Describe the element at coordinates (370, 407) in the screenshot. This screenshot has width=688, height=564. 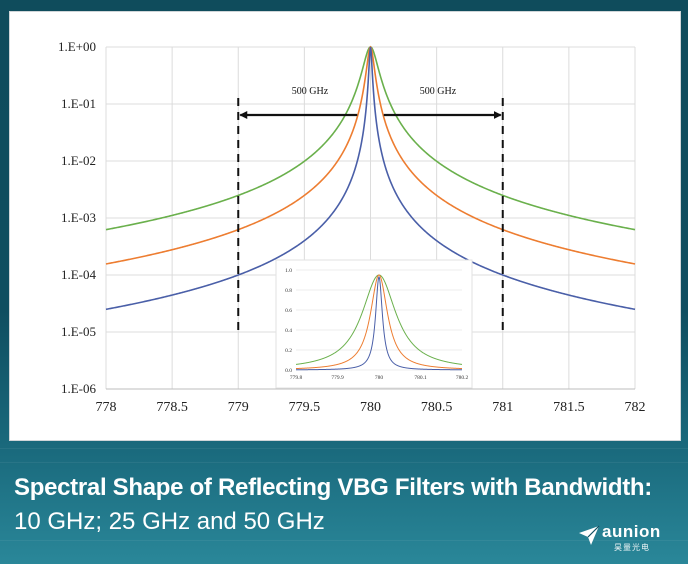
I see `x-tick-label: 780` at that location.